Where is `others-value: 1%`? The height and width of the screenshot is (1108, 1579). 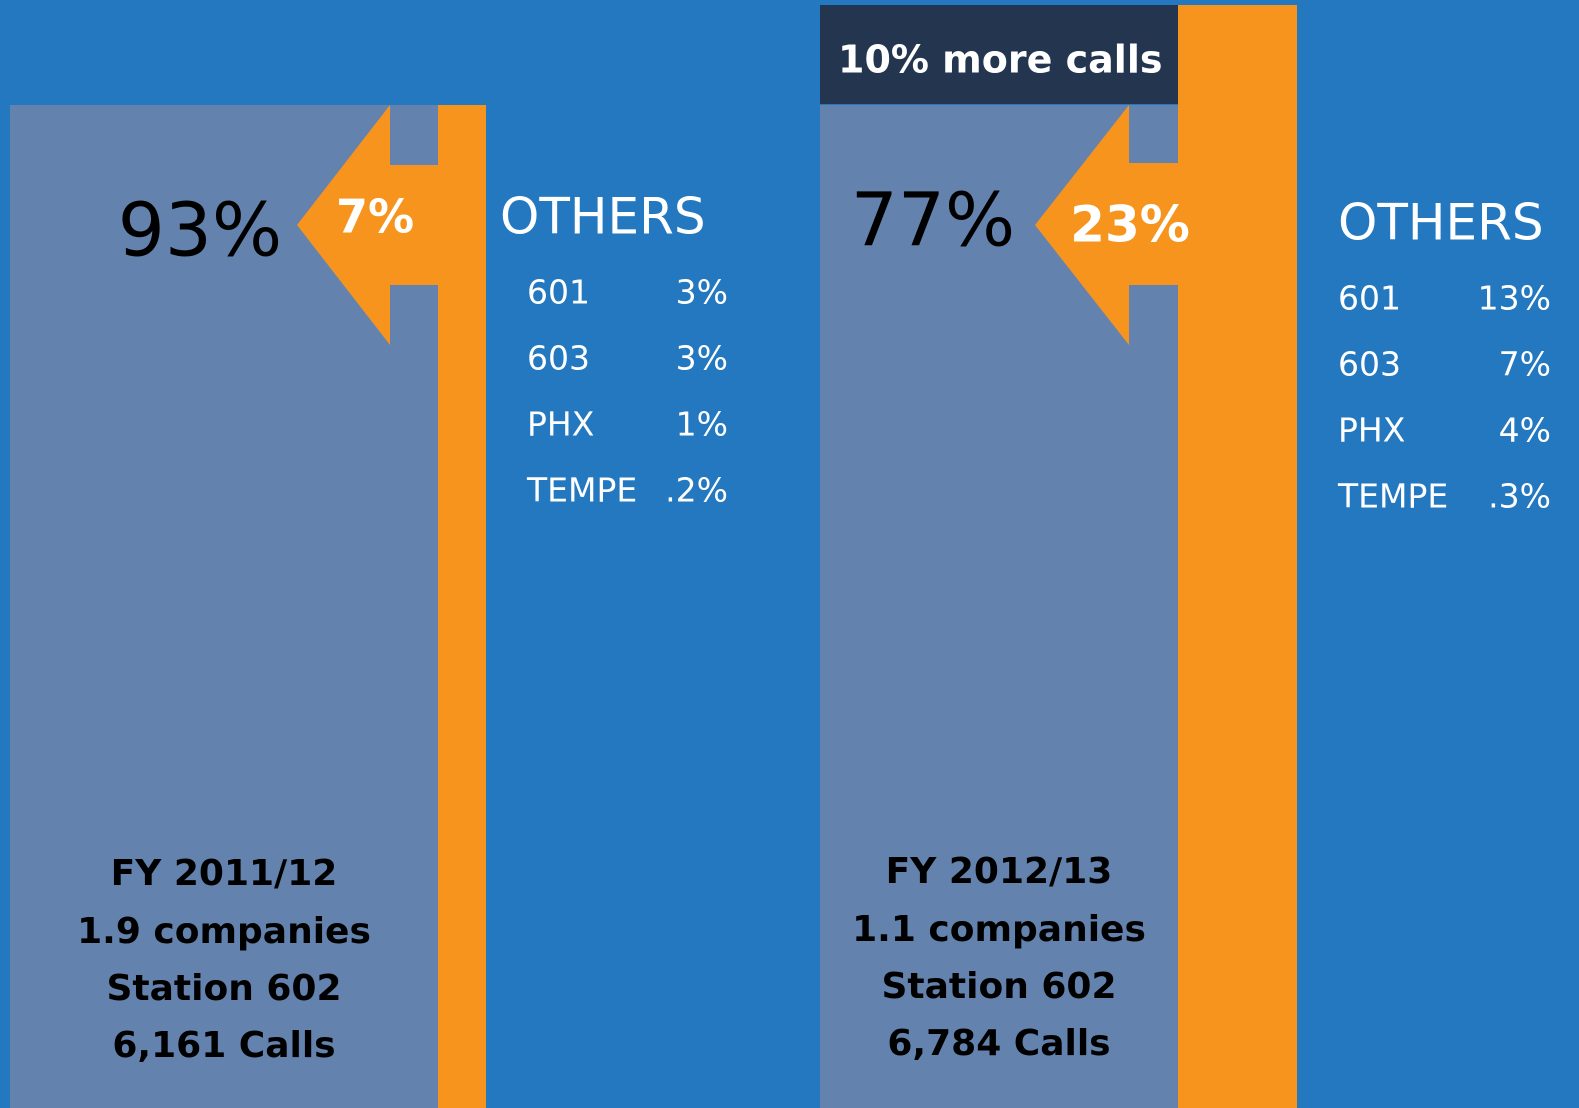 others-value: 1% is located at coordinates (702, 424).